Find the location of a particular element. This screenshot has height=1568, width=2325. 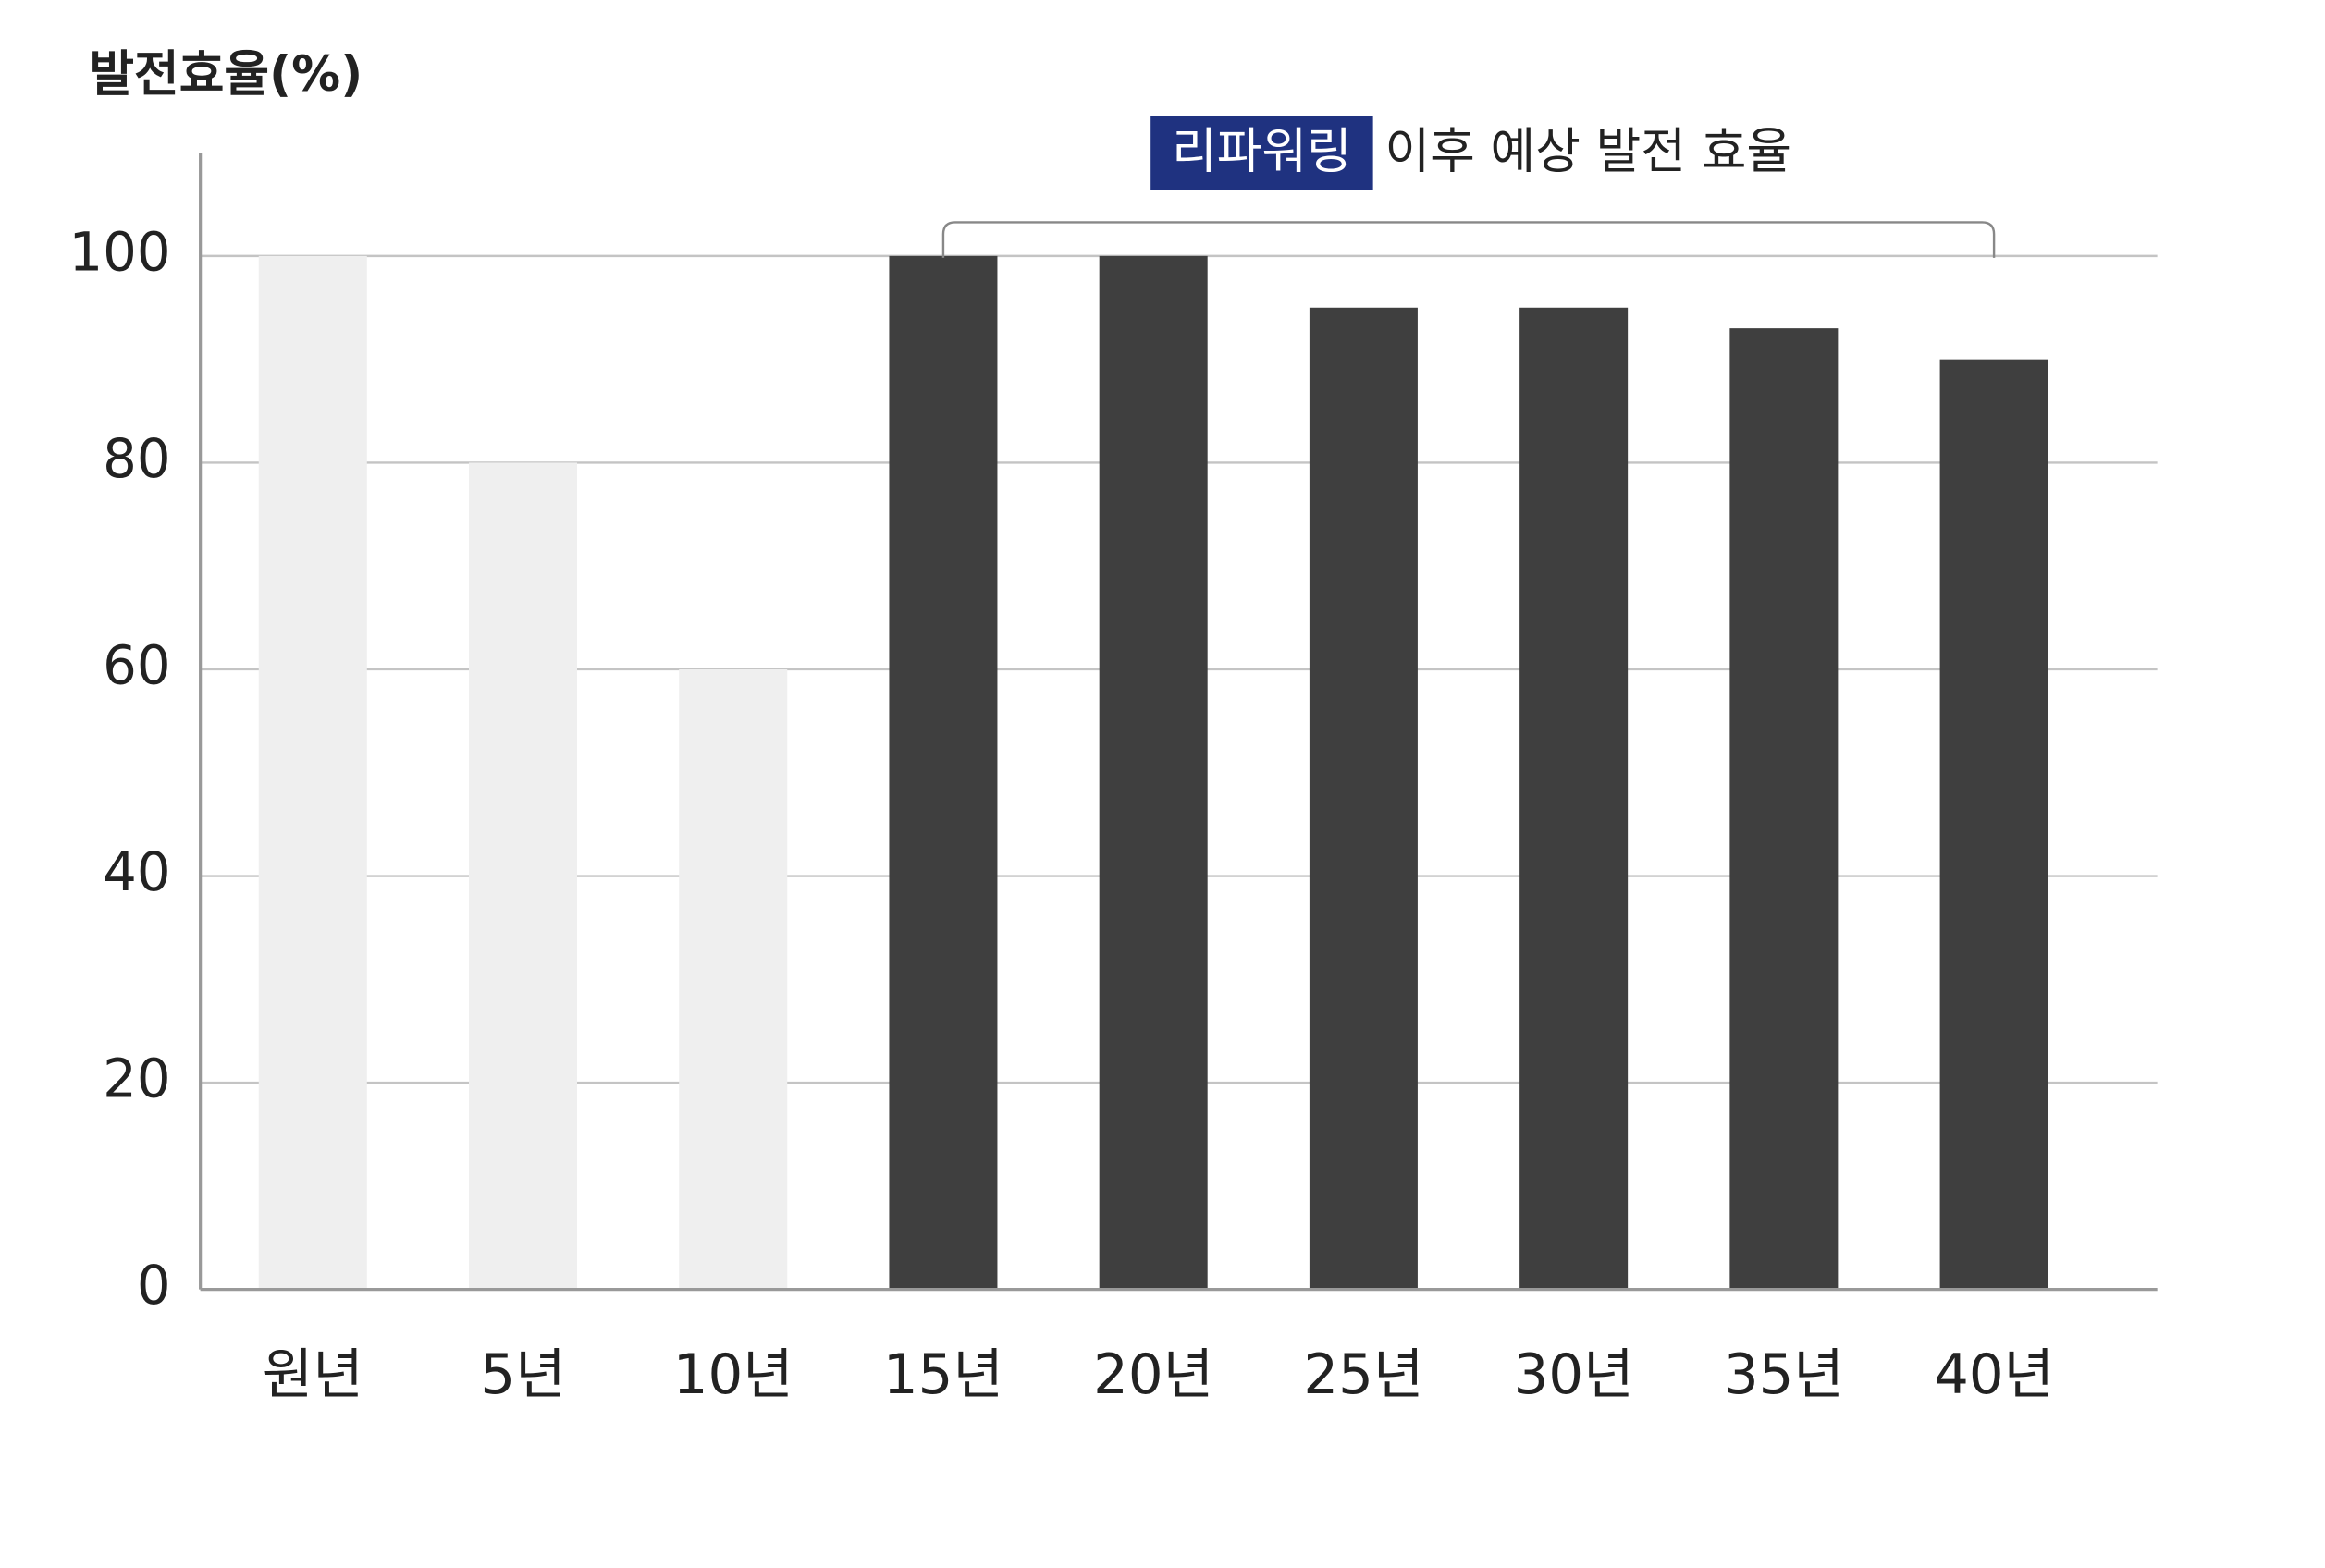

x-tick-label: 20년 is located at coordinates (1153, 1374).